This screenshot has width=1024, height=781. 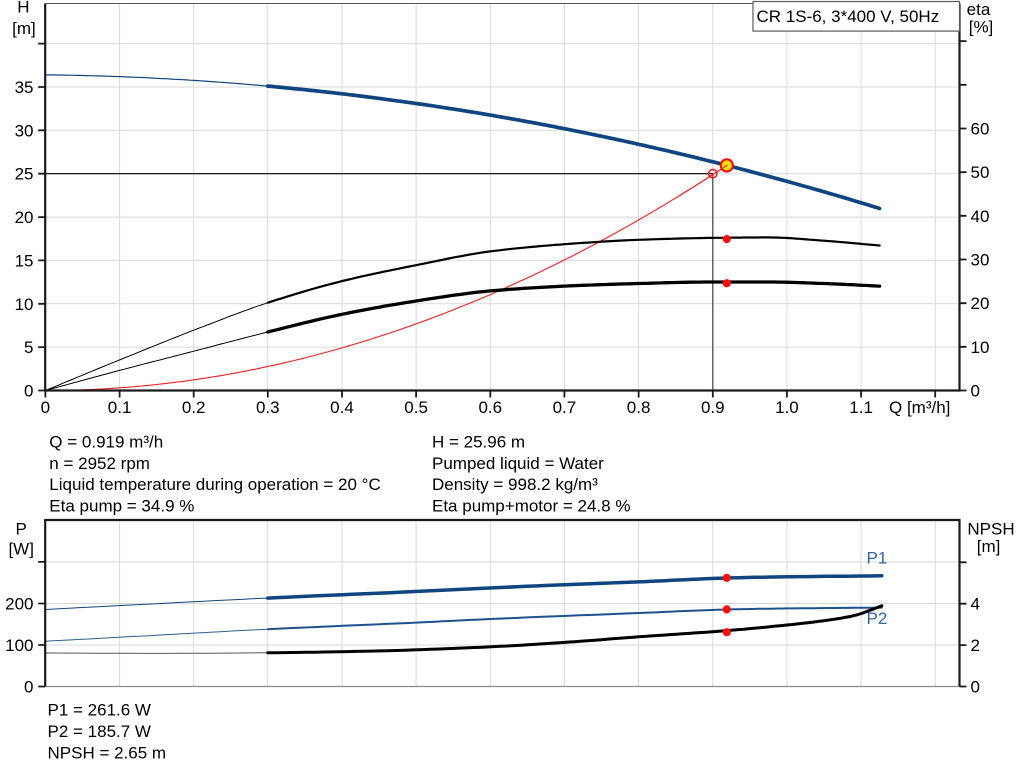 I want to click on svg-text: 0.7, so click(x=565, y=407).